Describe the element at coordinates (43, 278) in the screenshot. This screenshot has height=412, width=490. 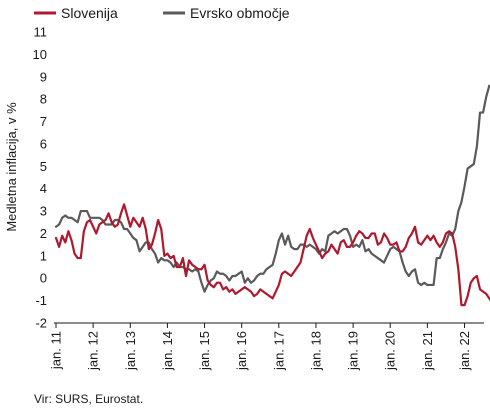
I see `y-tick-label: 0` at that location.